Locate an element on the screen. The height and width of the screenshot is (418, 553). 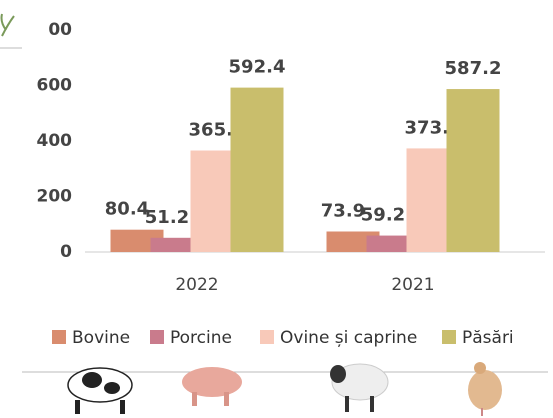
x-tick-label: 2021 is located at coordinates (412, 285).